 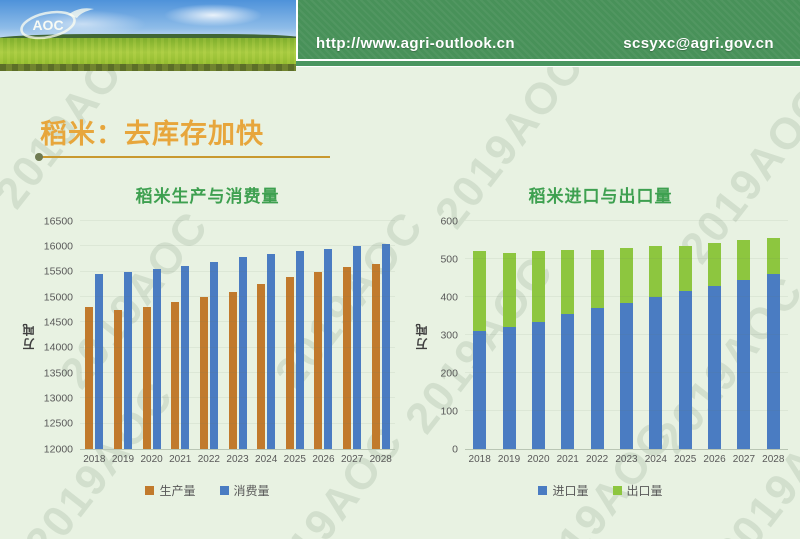 What do you see at coordinates (455, 448) in the screenshot?
I see `y-tick: 0` at bounding box center [455, 448].